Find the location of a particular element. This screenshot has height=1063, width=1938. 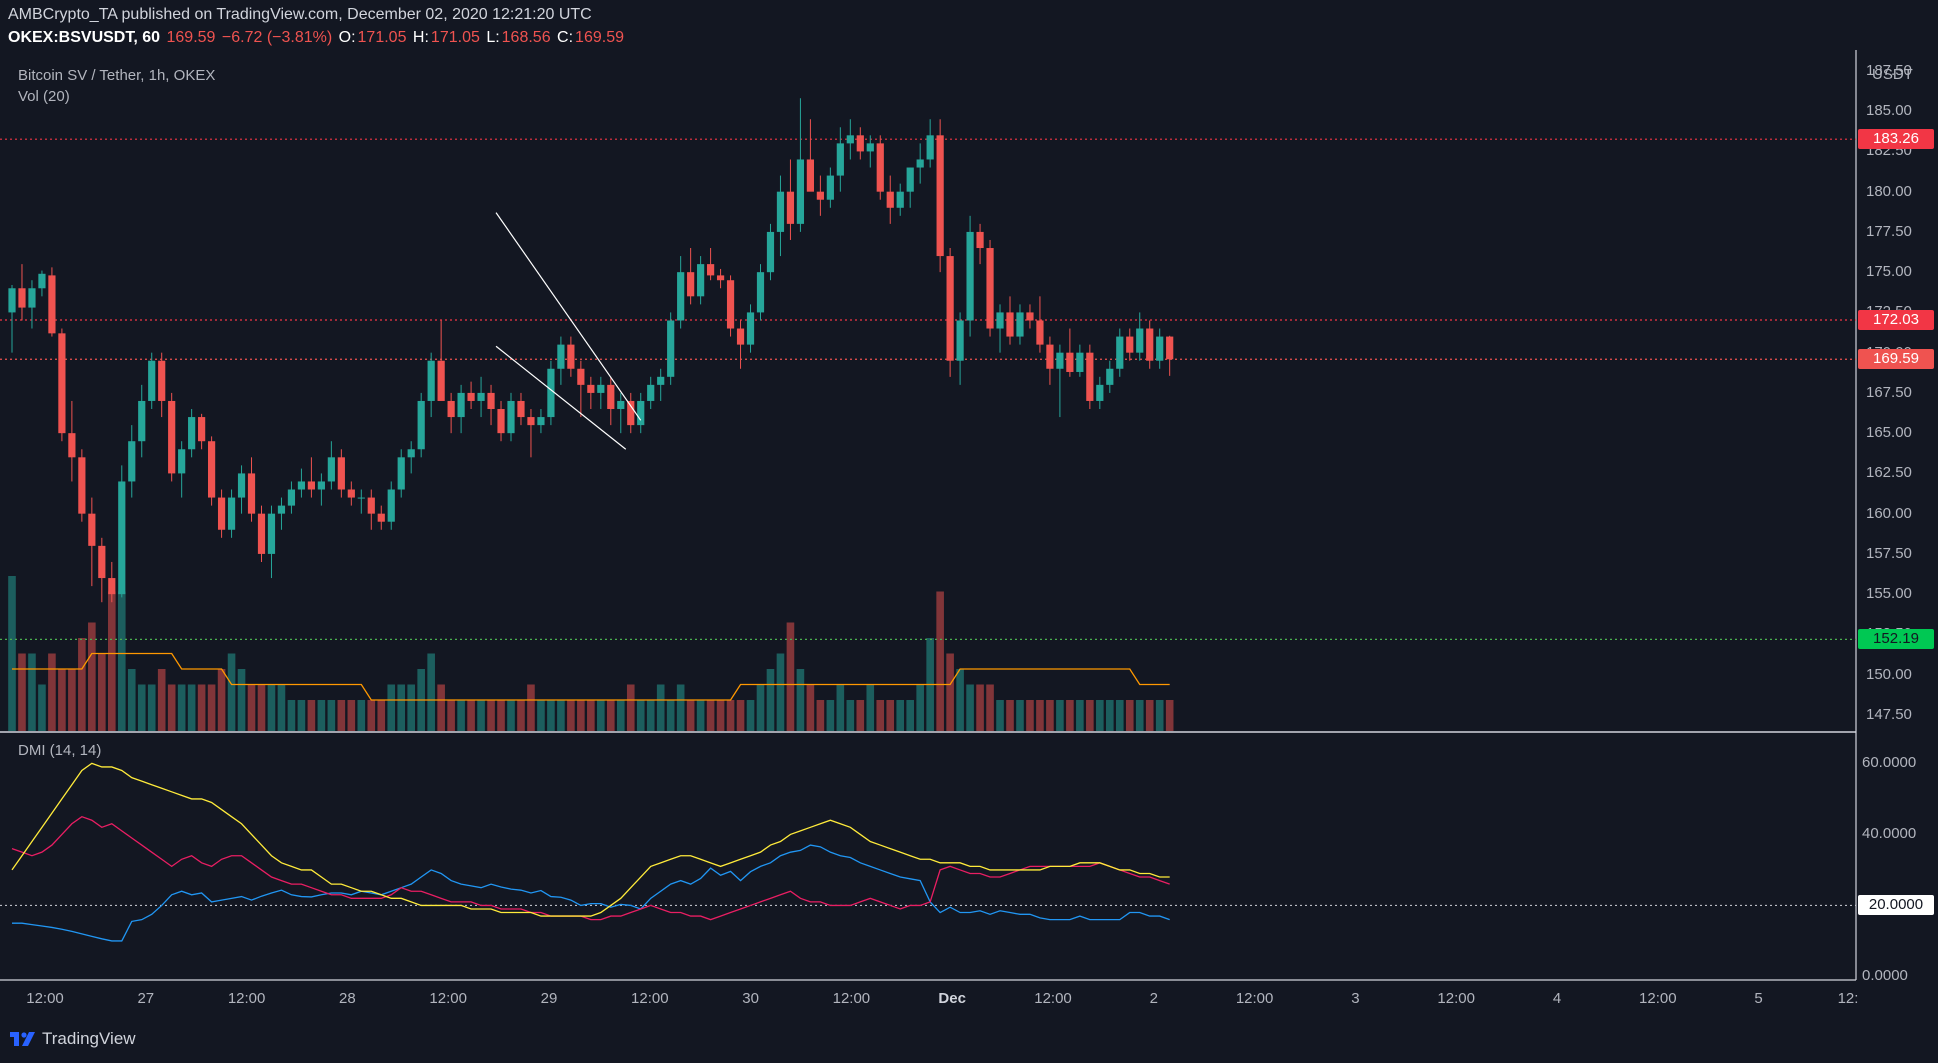

tradingview-logo: TradingView is located at coordinates (73, 1039).